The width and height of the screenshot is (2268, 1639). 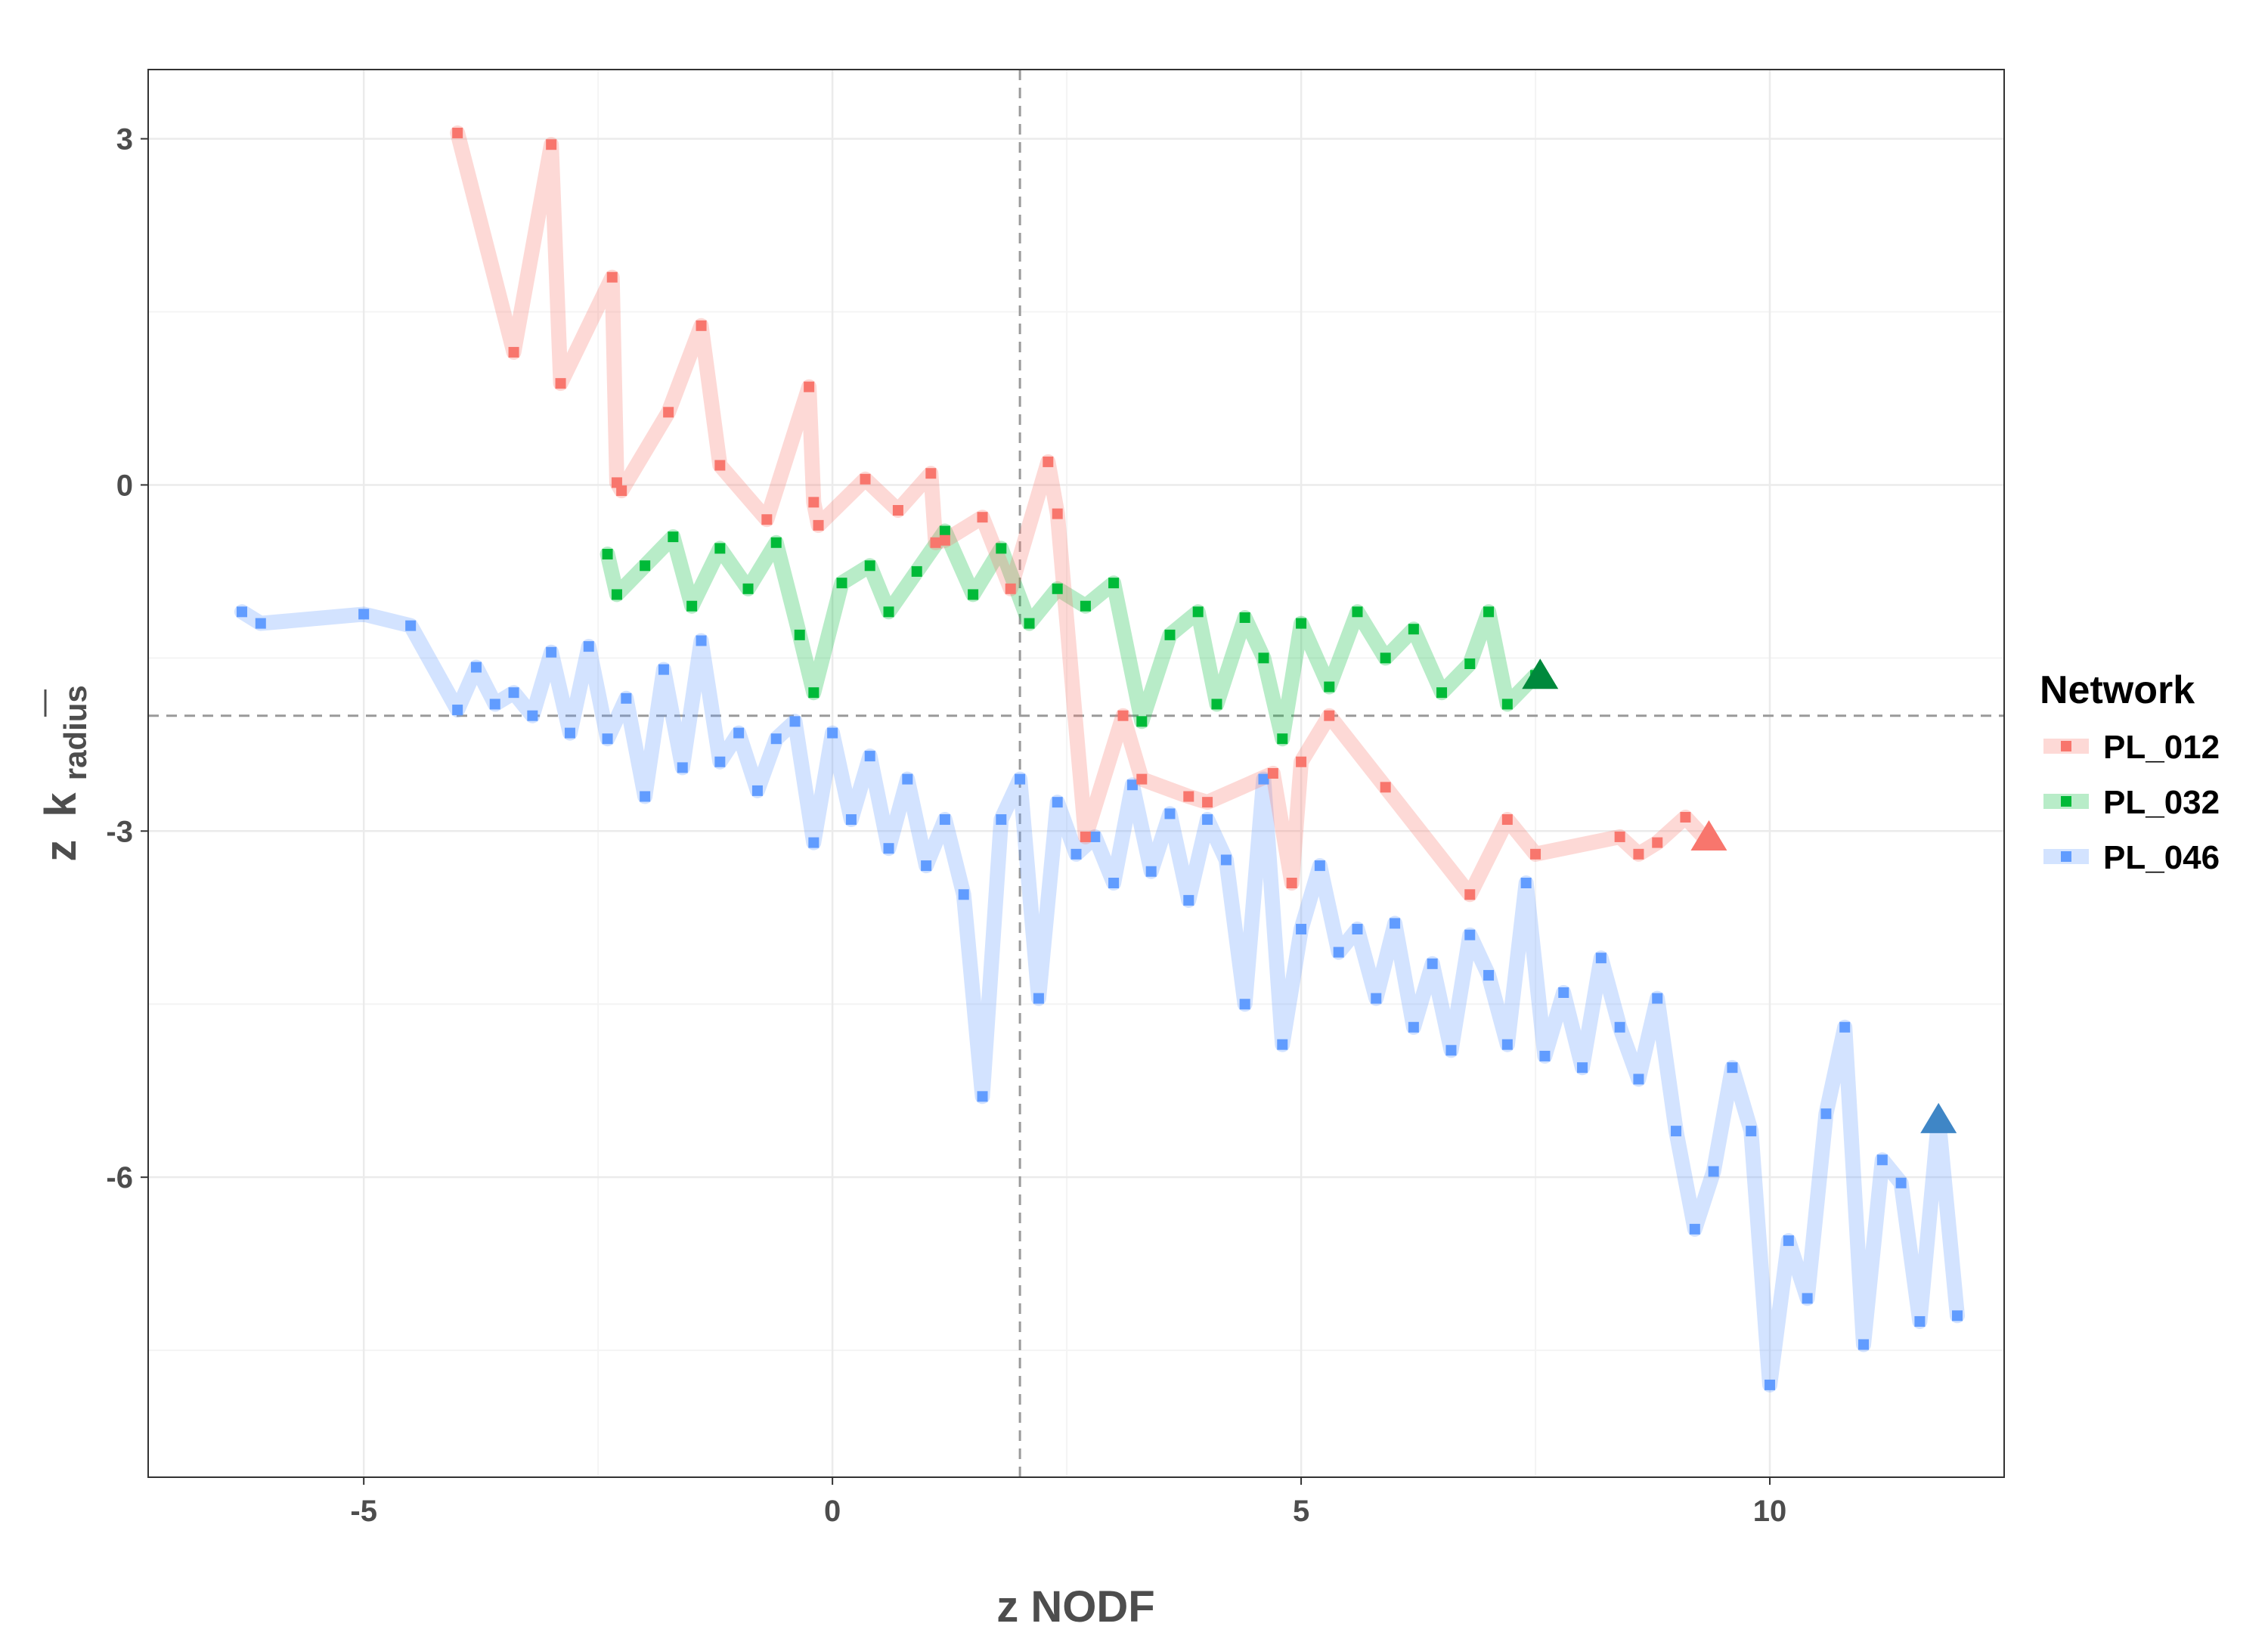 I want to click on svg-text: z k radius, so click(x=64, y=773).